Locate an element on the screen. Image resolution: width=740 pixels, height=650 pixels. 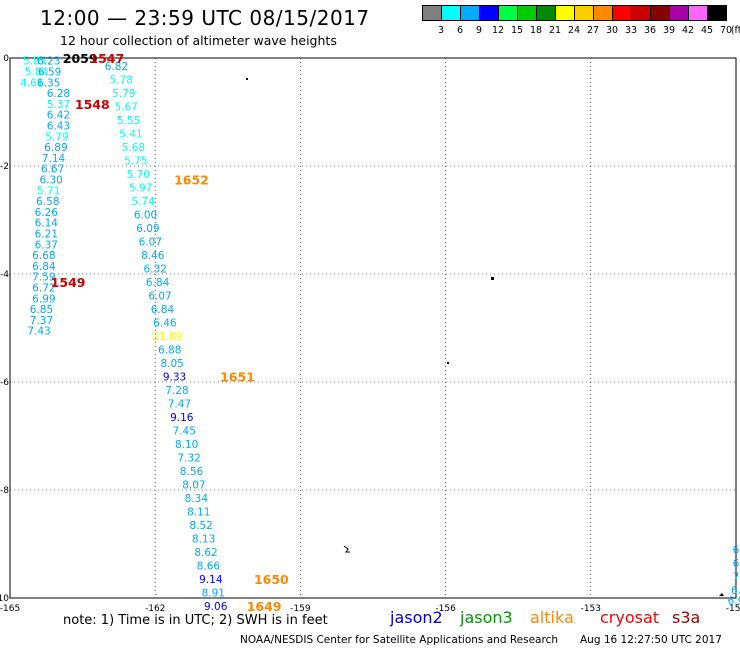
colorbar-tick: 39 is located at coordinates (669, 30).